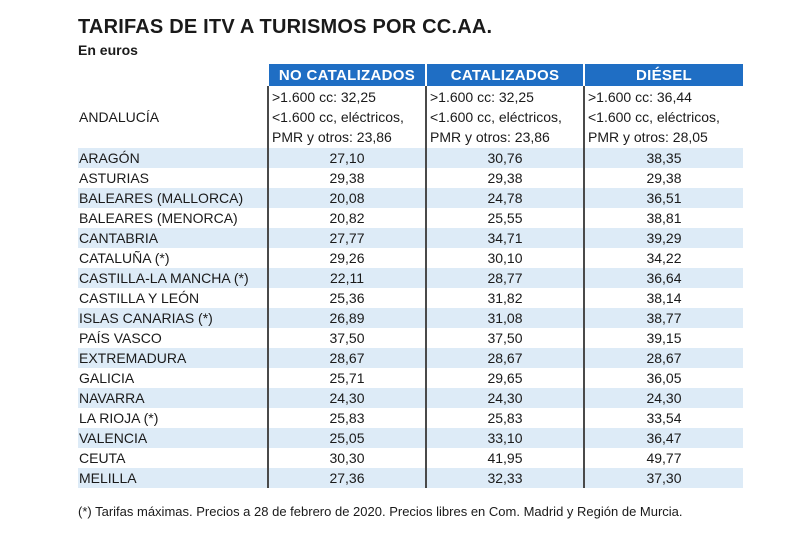 This screenshot has height=533, width=800. I want to click on andalucia-d-line-3: PMR y otros: 28,05, so click(648, 137).